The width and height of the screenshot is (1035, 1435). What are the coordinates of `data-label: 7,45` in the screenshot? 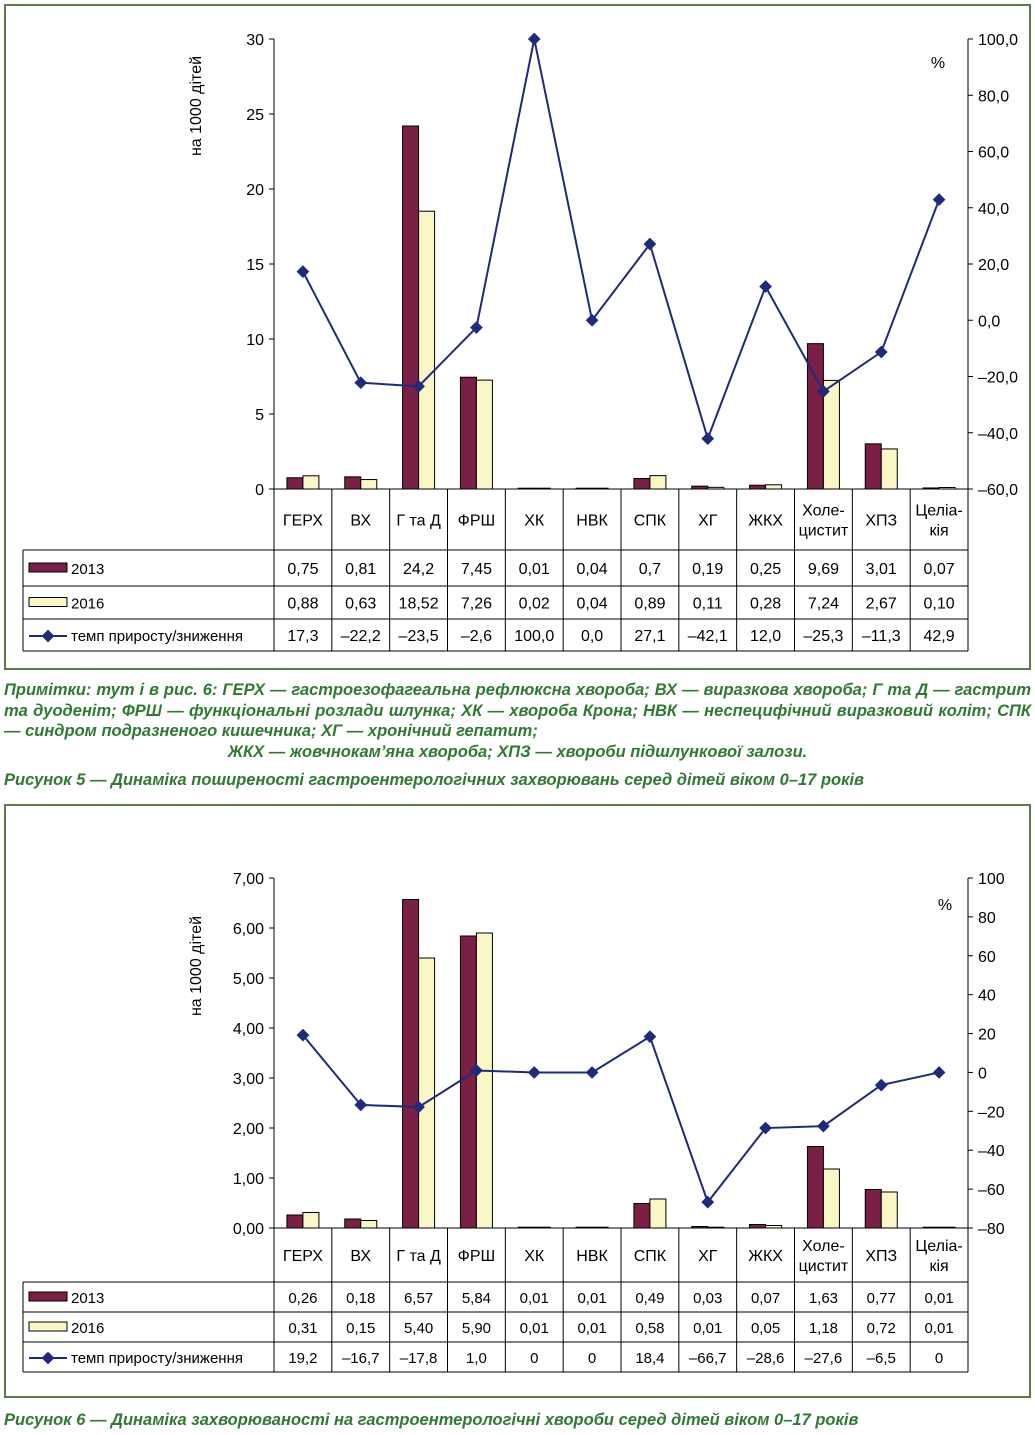 It's located at (476, 569).